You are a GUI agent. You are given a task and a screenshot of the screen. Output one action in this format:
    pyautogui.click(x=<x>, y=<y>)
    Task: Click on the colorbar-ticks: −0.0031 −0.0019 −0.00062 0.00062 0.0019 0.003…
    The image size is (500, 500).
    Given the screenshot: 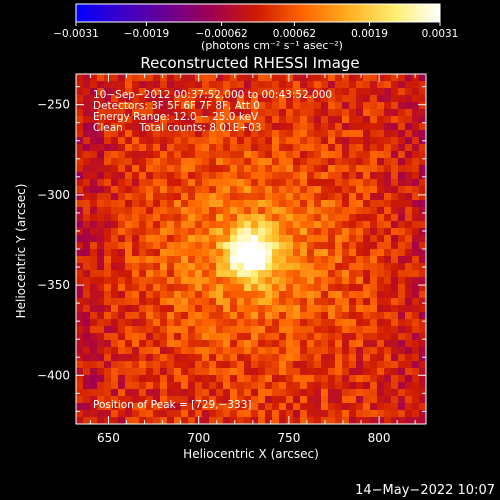 What is the action you would take?
    pyautogui.click(x=255, y=31)
    